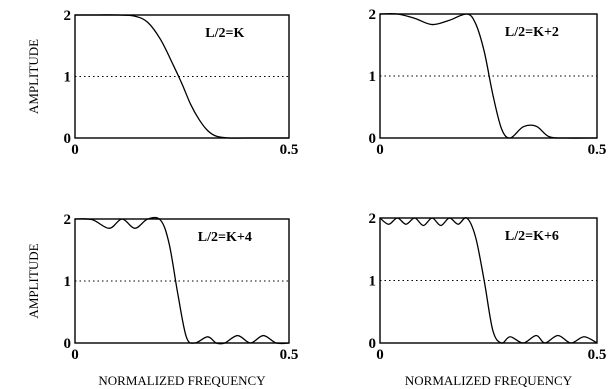 The image size is (614, 389). What do you see at coordinates (532, 236) in the screenshot?
I see `panel-annotation: L/2=K+6` at bounding box center [532, 236].